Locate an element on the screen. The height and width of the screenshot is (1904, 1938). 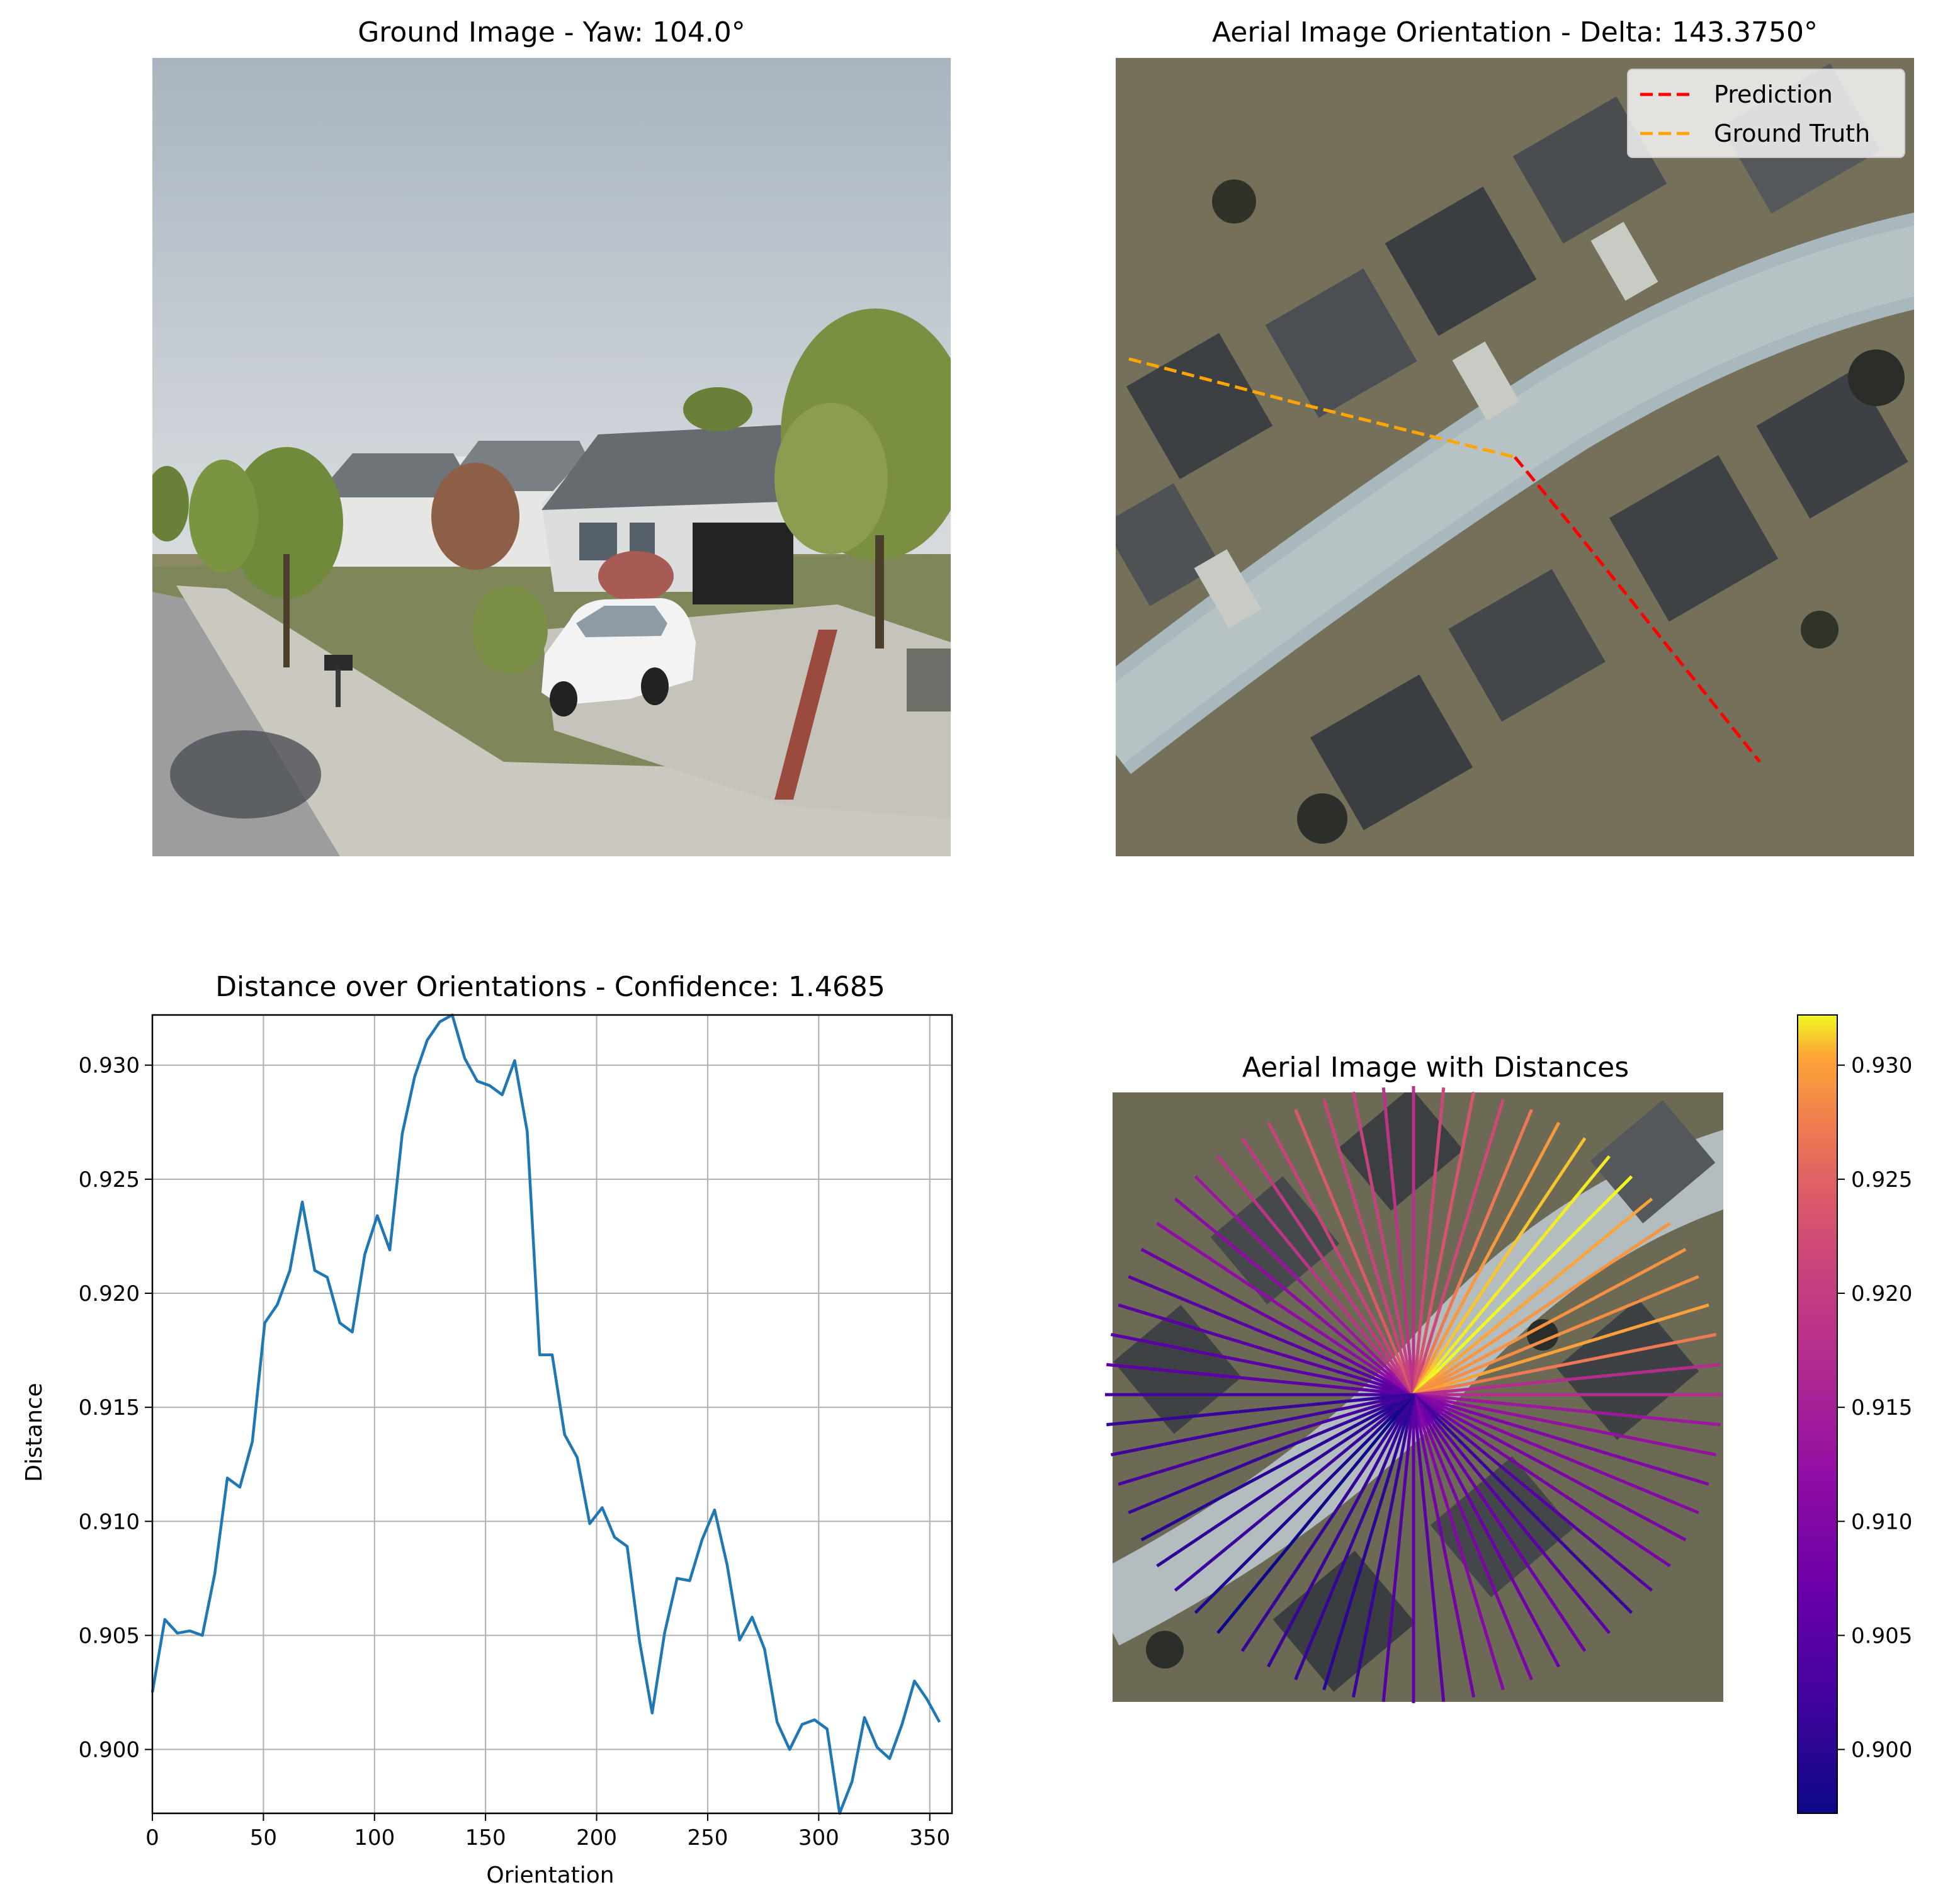
colorbar-tick-label: 0.910 is located at coordinates (1881, 1521).